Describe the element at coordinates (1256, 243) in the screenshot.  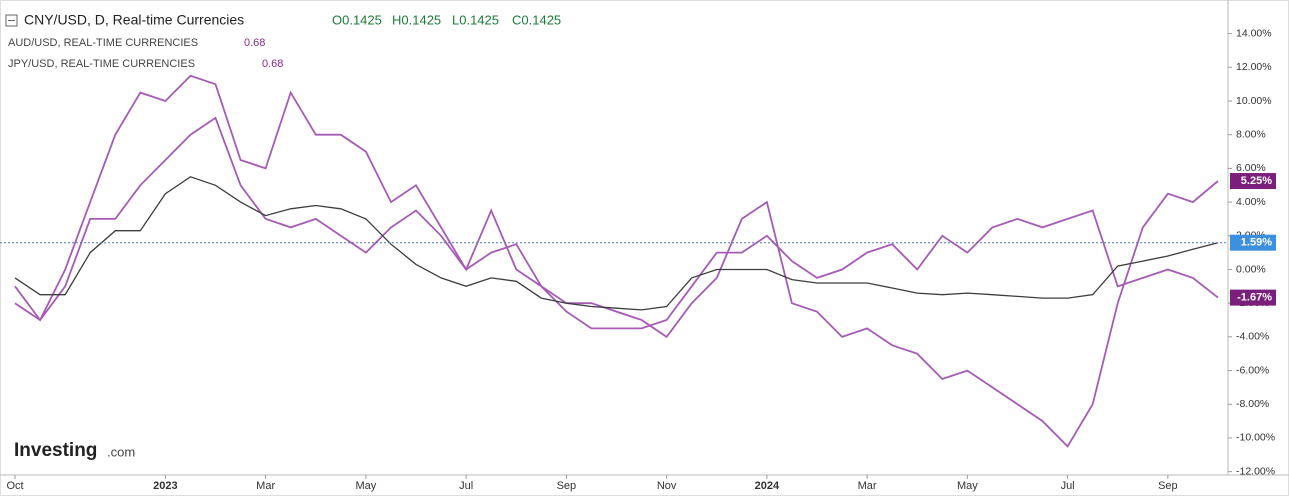
I see `badge-label: 1.59%` at that location.